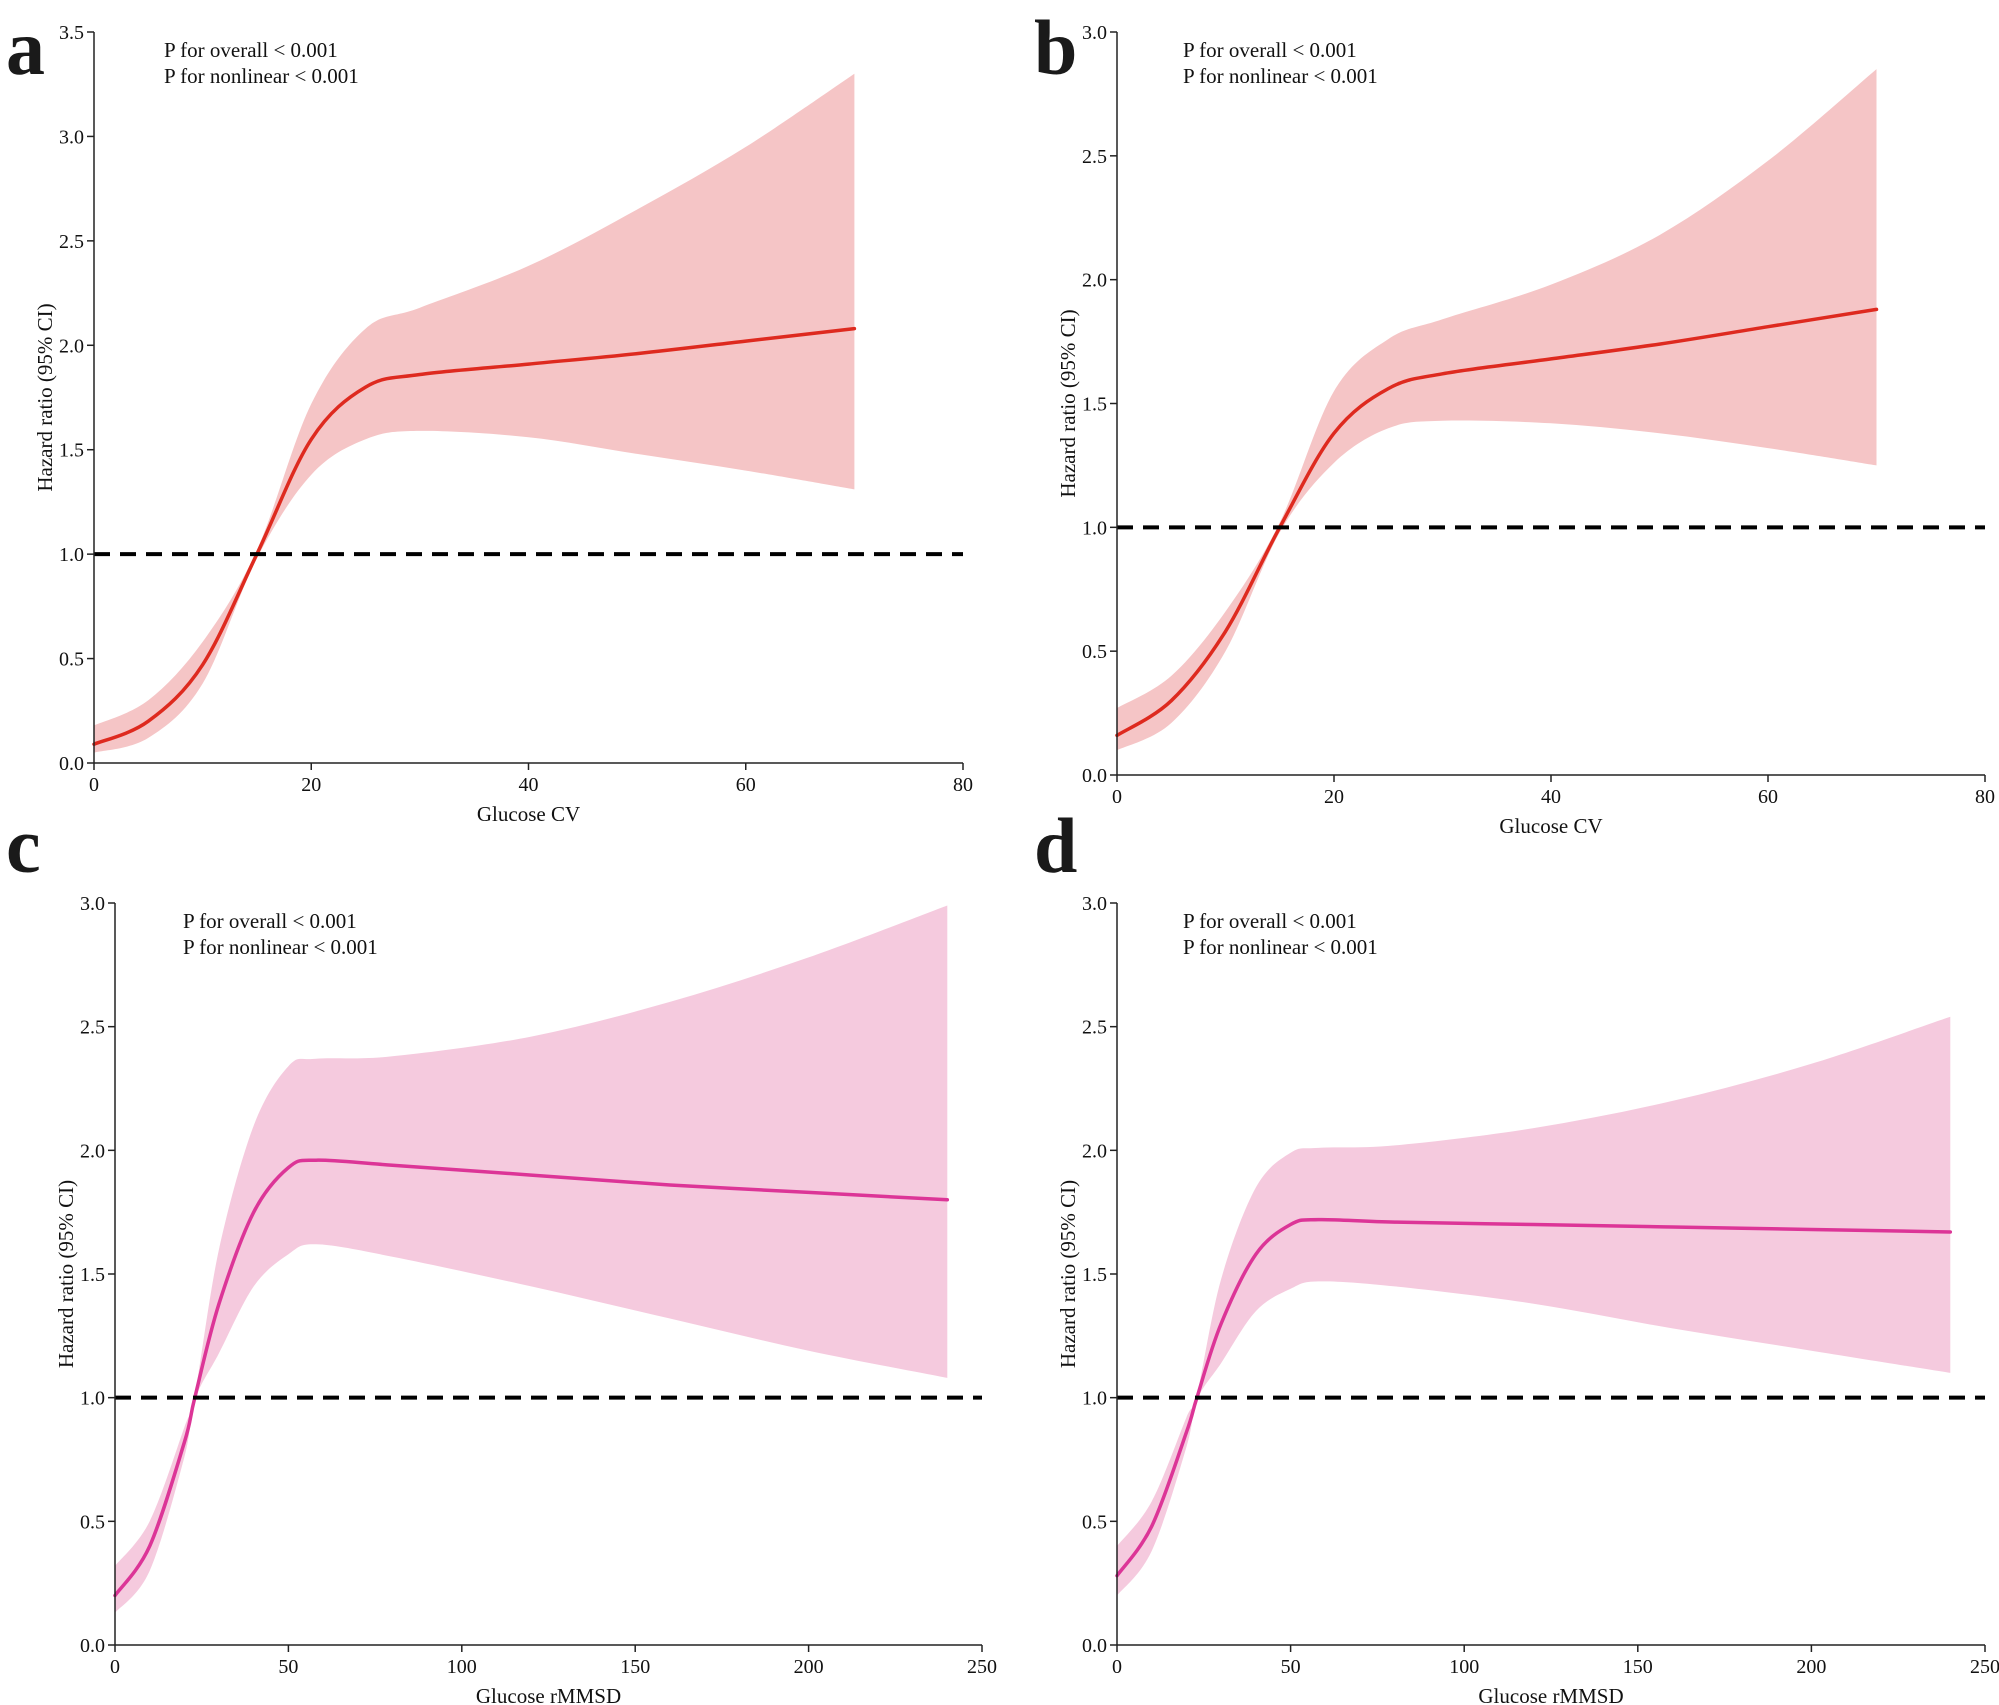  I want to click on panel-letter: b, so click(1055, 47).